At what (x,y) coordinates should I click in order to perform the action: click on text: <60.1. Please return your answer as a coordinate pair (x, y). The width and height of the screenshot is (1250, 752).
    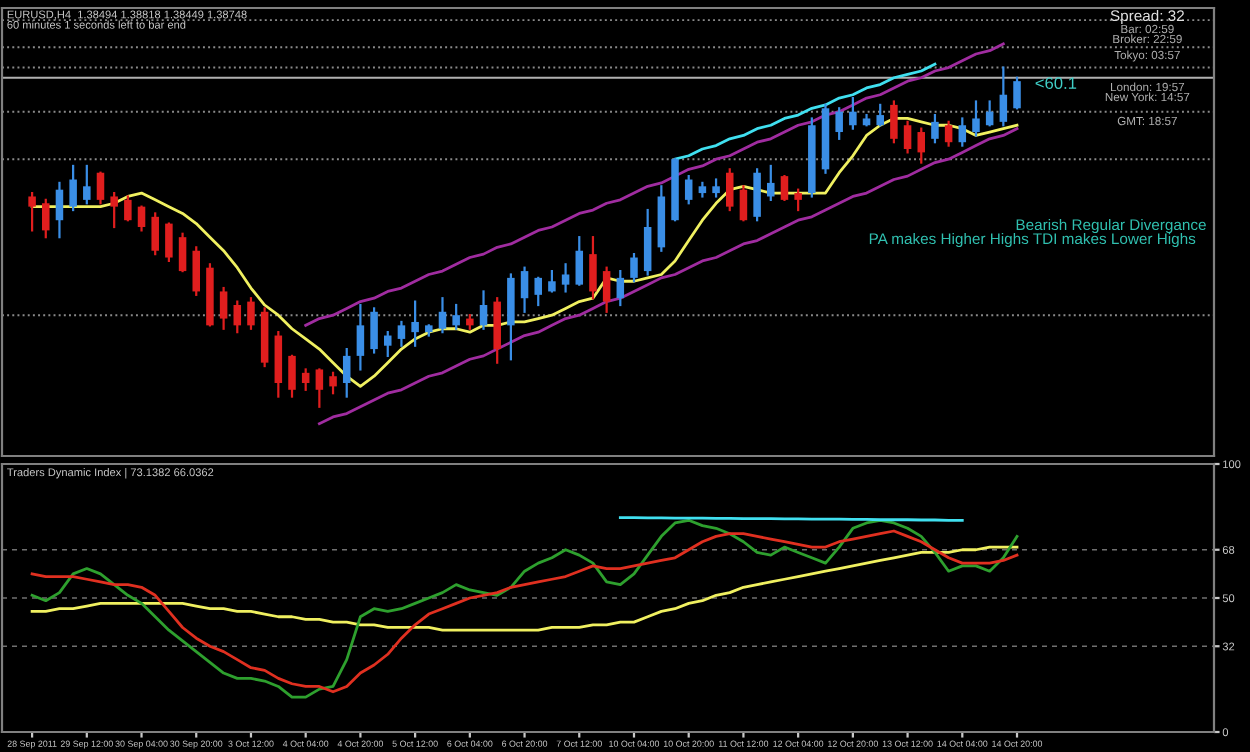
    Looking at the image, I should click on (1056, 83).